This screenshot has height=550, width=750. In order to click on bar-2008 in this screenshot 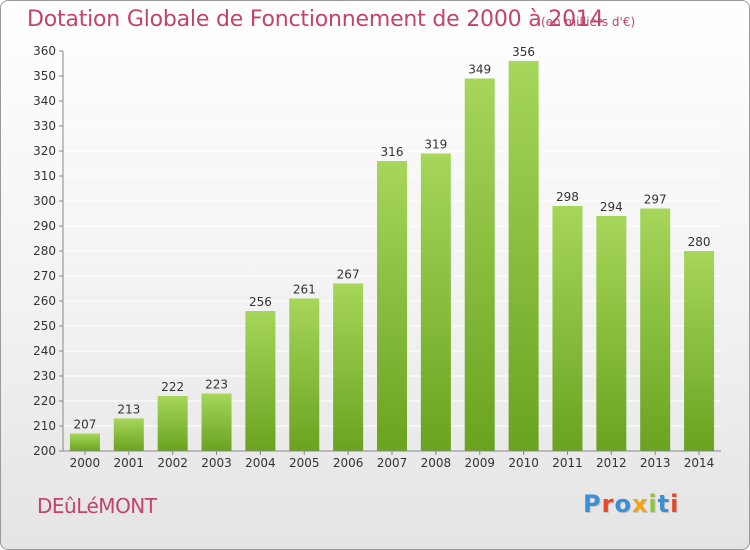, I will do `click(435, 302)`.